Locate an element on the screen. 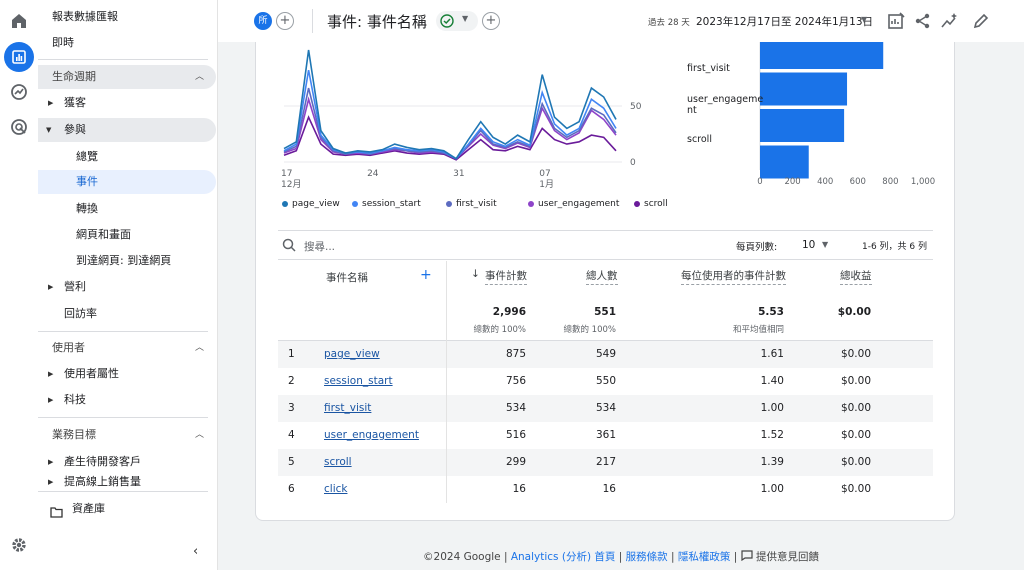 The image size is (1024, 570). x-tick-label: 17 is located at coordinates (286, 174).